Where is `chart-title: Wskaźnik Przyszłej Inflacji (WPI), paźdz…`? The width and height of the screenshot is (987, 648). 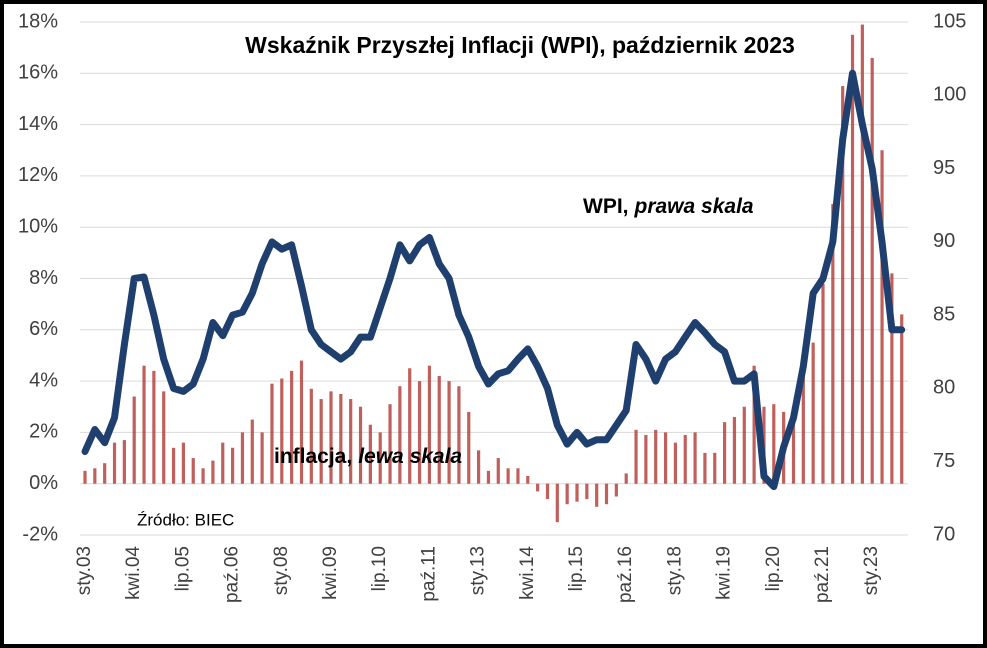
chart-title: Wskaźnik Przyszłej Inflacji (WPI), paźdz… is located at coordinates (520, 45).